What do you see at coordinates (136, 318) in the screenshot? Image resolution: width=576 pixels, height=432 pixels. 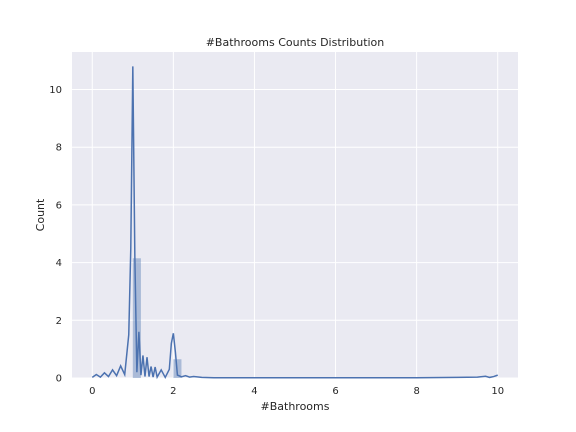 I see `histogram-bar` at bounding box center [136, 318].